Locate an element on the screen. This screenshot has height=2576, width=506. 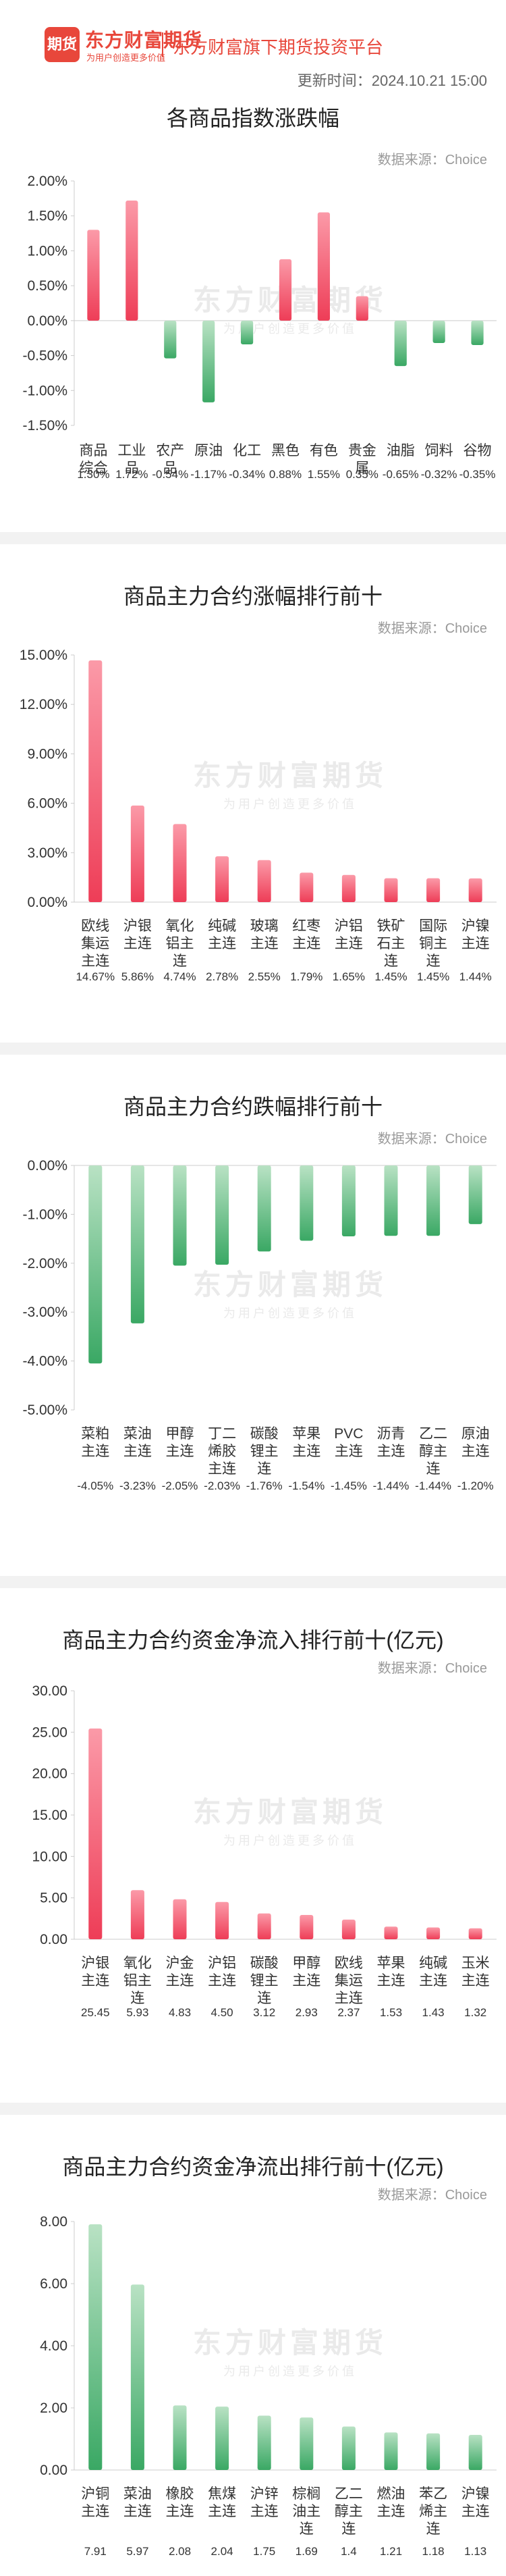
y-tick-label: 6.00% is located at coordinates (47, 804).